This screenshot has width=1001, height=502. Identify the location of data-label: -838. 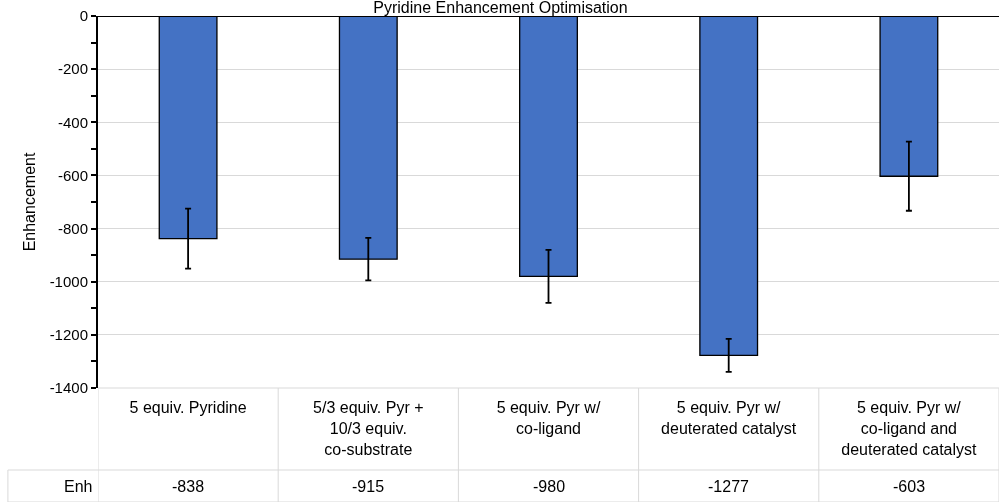
(188, 486).